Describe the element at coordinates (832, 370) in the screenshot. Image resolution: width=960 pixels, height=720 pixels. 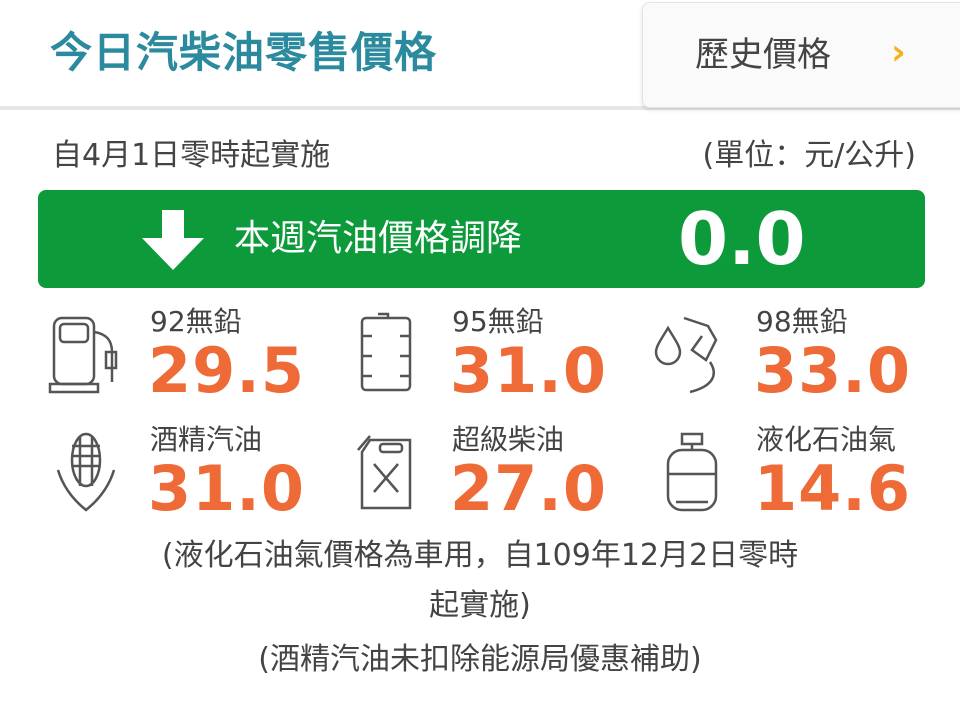
I see `price-value: 33.0` at that location.